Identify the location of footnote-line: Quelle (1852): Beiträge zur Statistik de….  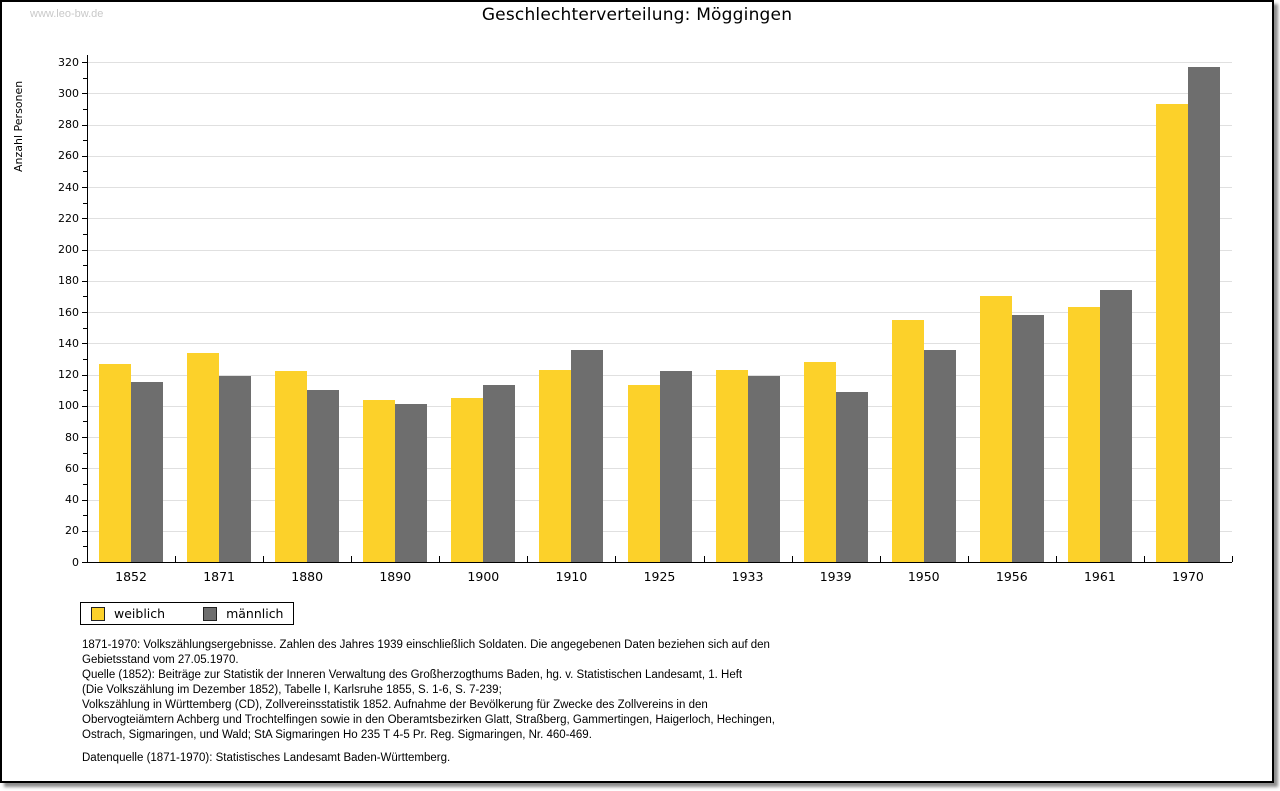
(412, 675).